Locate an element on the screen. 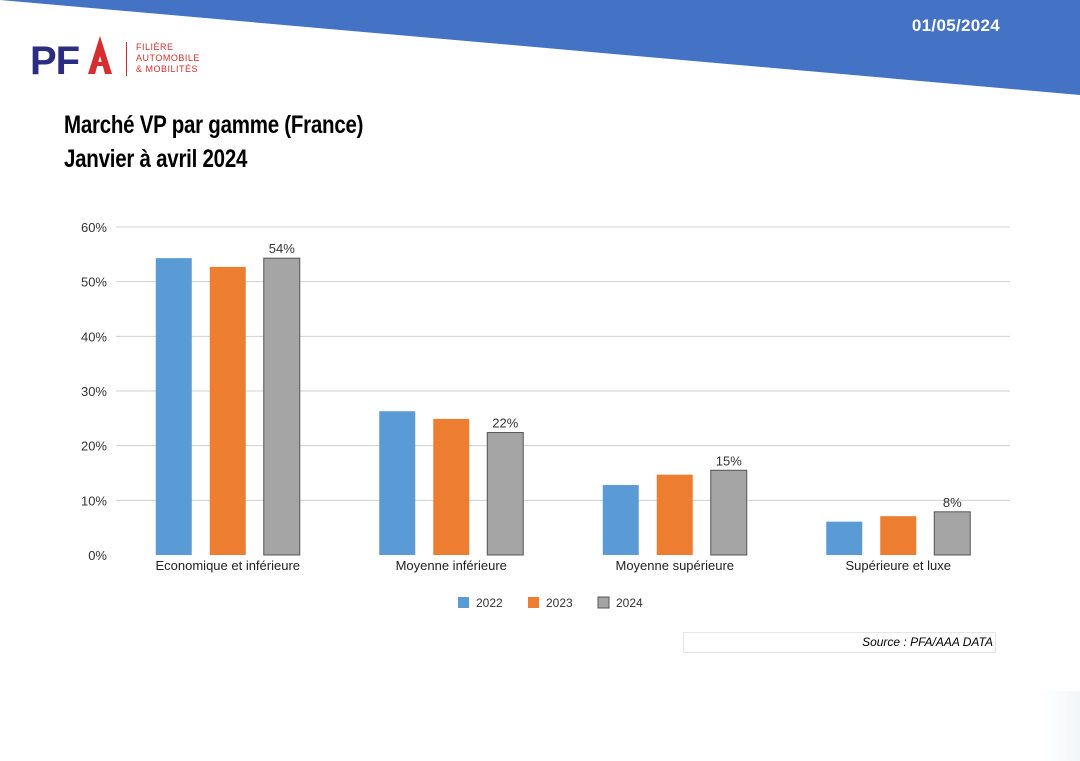 Image resolution: width=1080 pixels, height=761 pixels. logo-tagline-line: AUTOMOBILE is located at coordinates (168, 58).